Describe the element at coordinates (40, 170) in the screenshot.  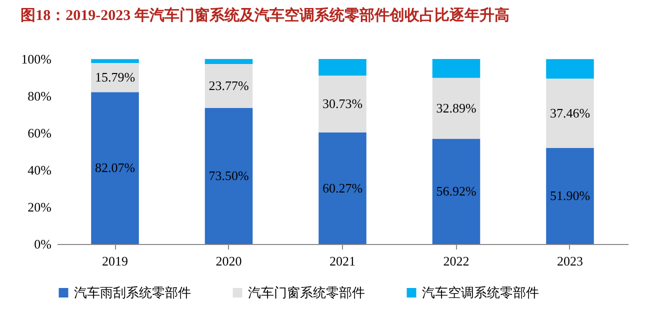
I see `y-tick-label: 40%` at that location.